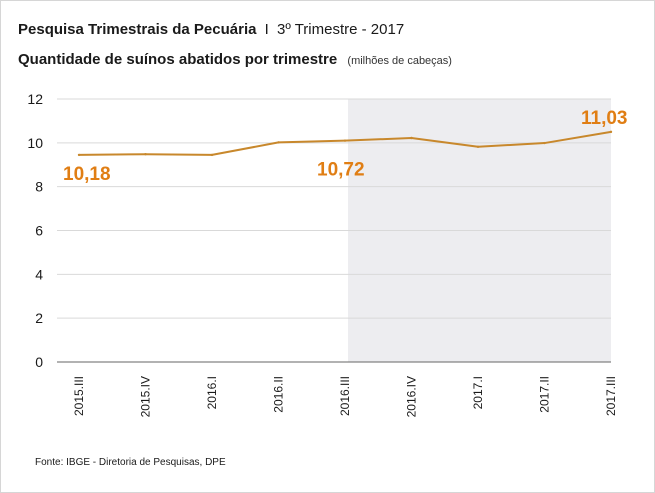  What do you see at coordinates (39, 362) in the screenshot?
I see `y-tick-label: 0` at bounding box center [39, 362].